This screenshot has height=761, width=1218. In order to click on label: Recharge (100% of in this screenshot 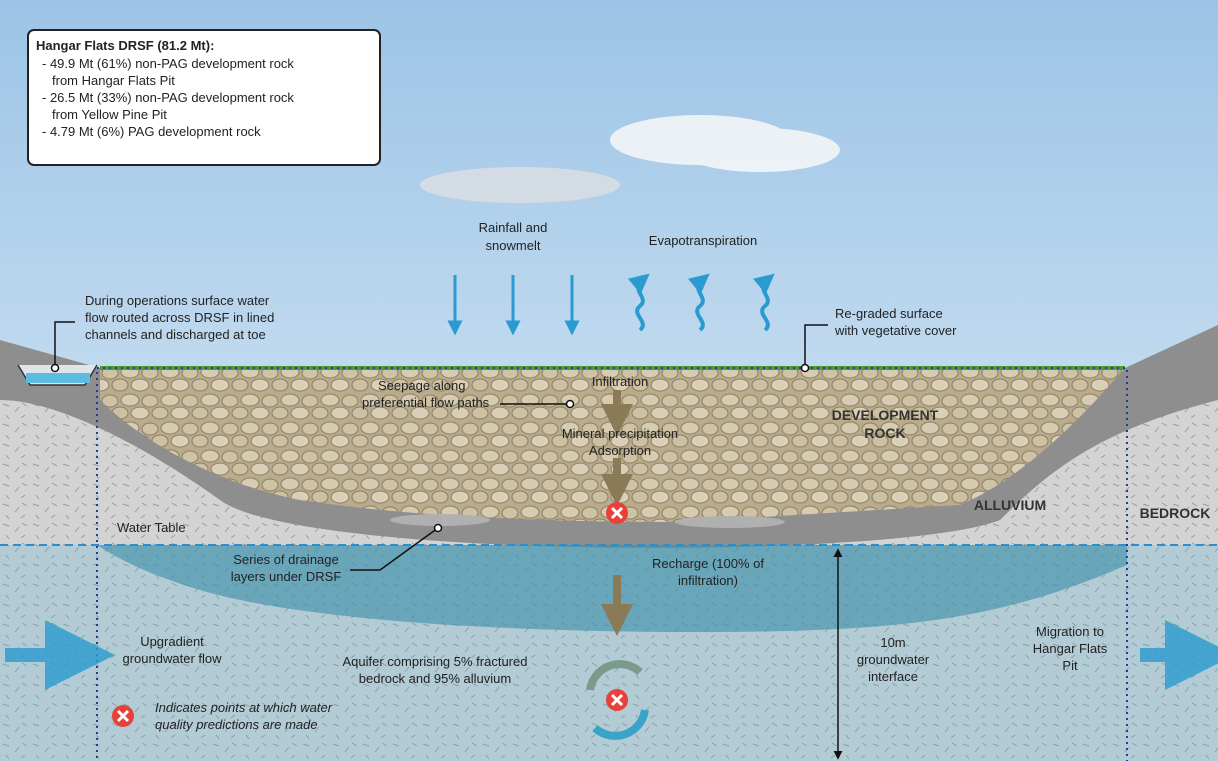, I will do `click(708, 563)`.